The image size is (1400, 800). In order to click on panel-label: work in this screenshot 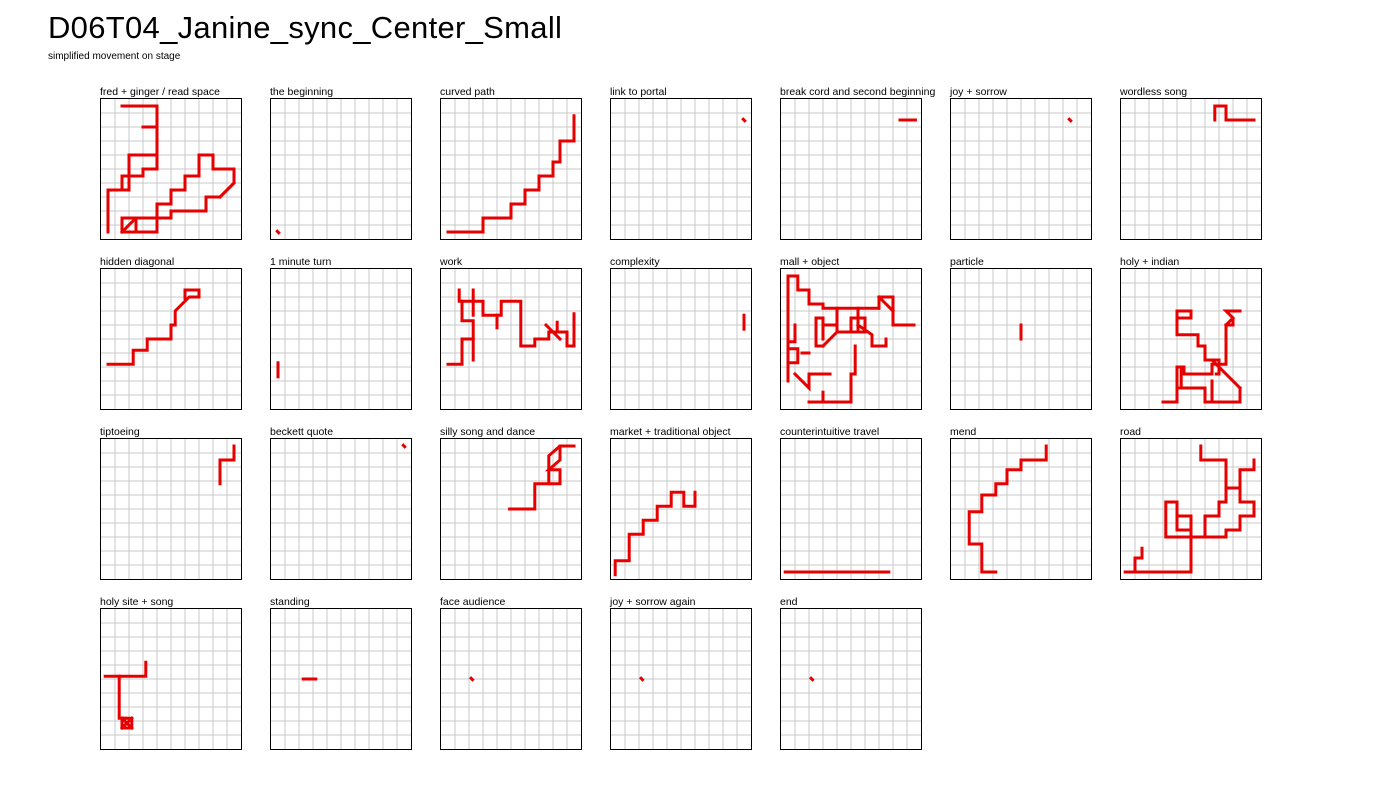, I will do `click(451, 262)`.